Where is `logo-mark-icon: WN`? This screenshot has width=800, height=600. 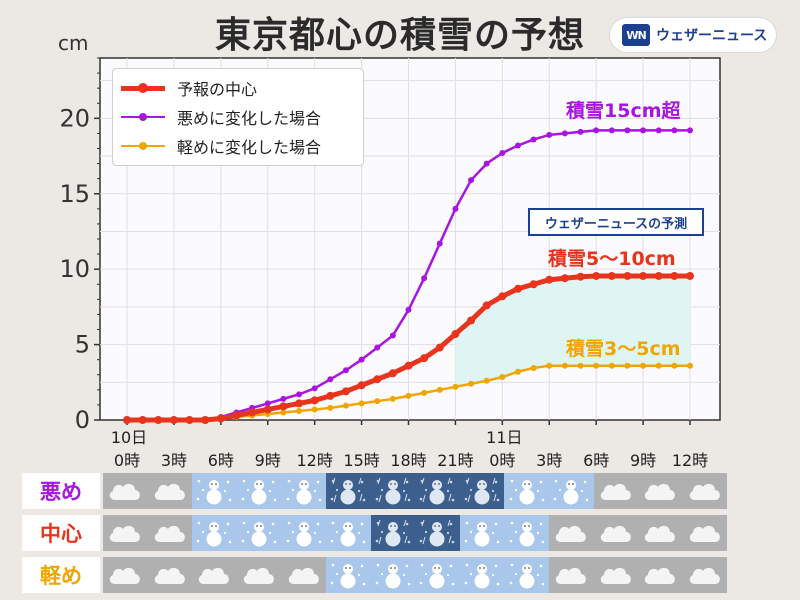
logo-mark-icon: WN is located at coordinates (636, 35).